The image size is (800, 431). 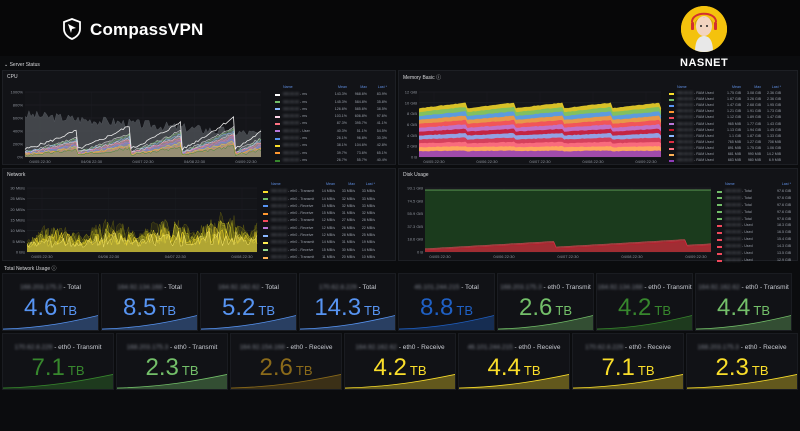 I want to click on legend-item: 000.00.00 - Used 14.3 GiB, so click(x=757, y=246).